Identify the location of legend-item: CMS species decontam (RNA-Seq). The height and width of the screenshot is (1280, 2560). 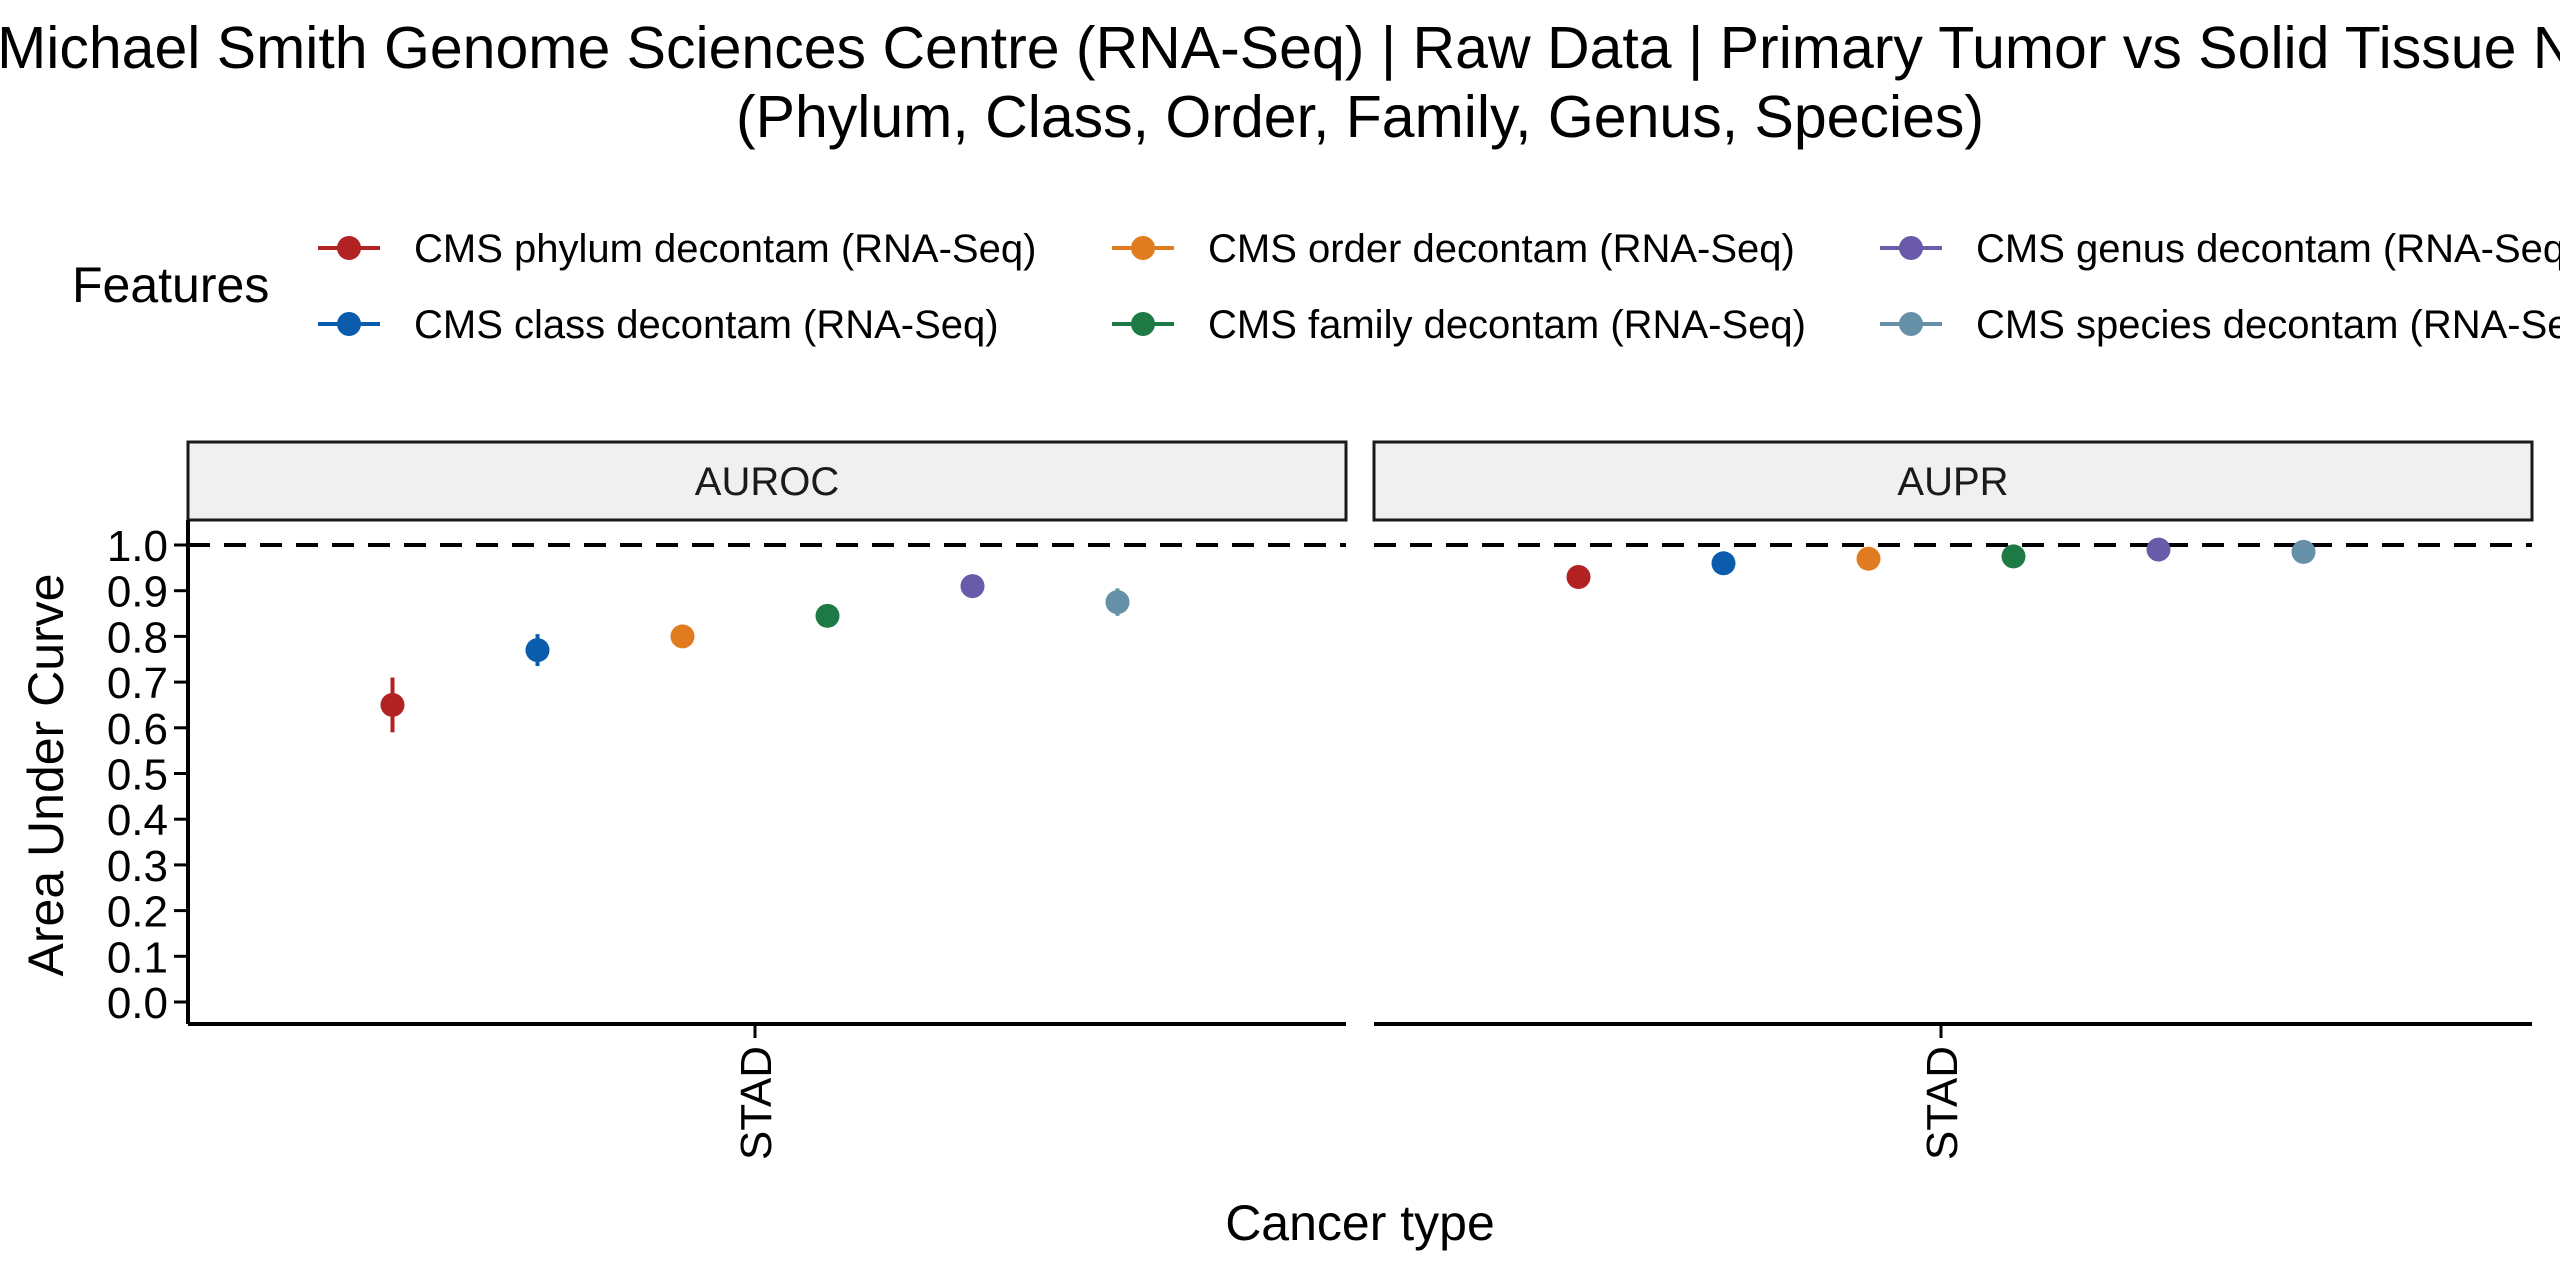
(2220, 325).